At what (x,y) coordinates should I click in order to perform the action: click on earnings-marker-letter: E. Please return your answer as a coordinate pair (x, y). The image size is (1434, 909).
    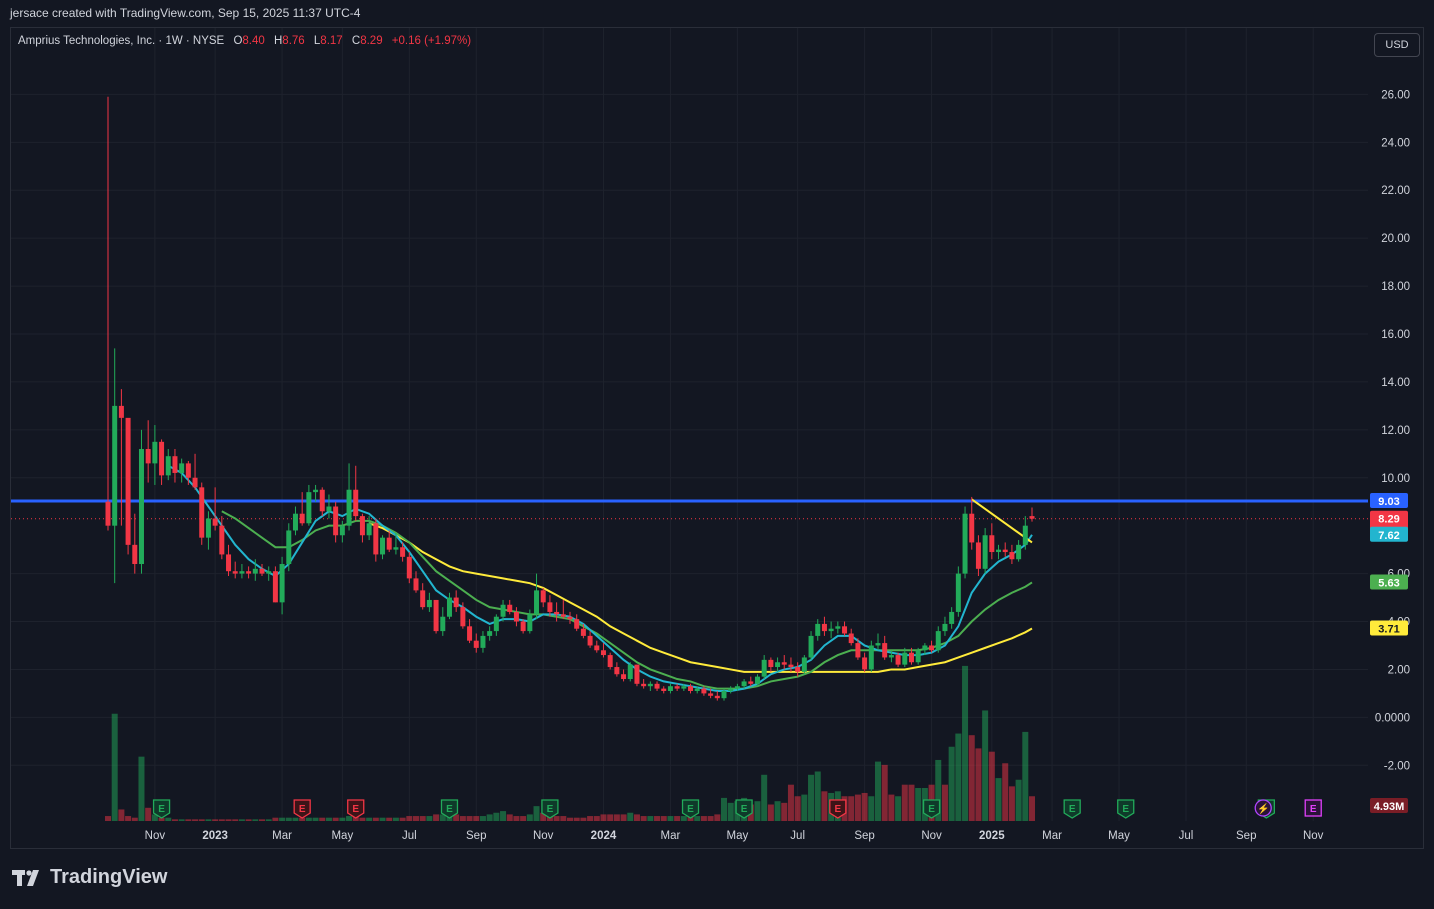
    Looking at the image, I should click on (355, 809).